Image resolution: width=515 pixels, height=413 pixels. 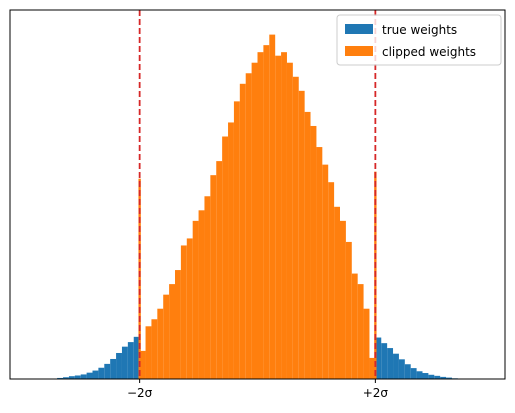 What do you see at coordinates (419, 30) in the screenshot?
I see `legend-label-true-weights: true weights` at bounding box center [419, 30].